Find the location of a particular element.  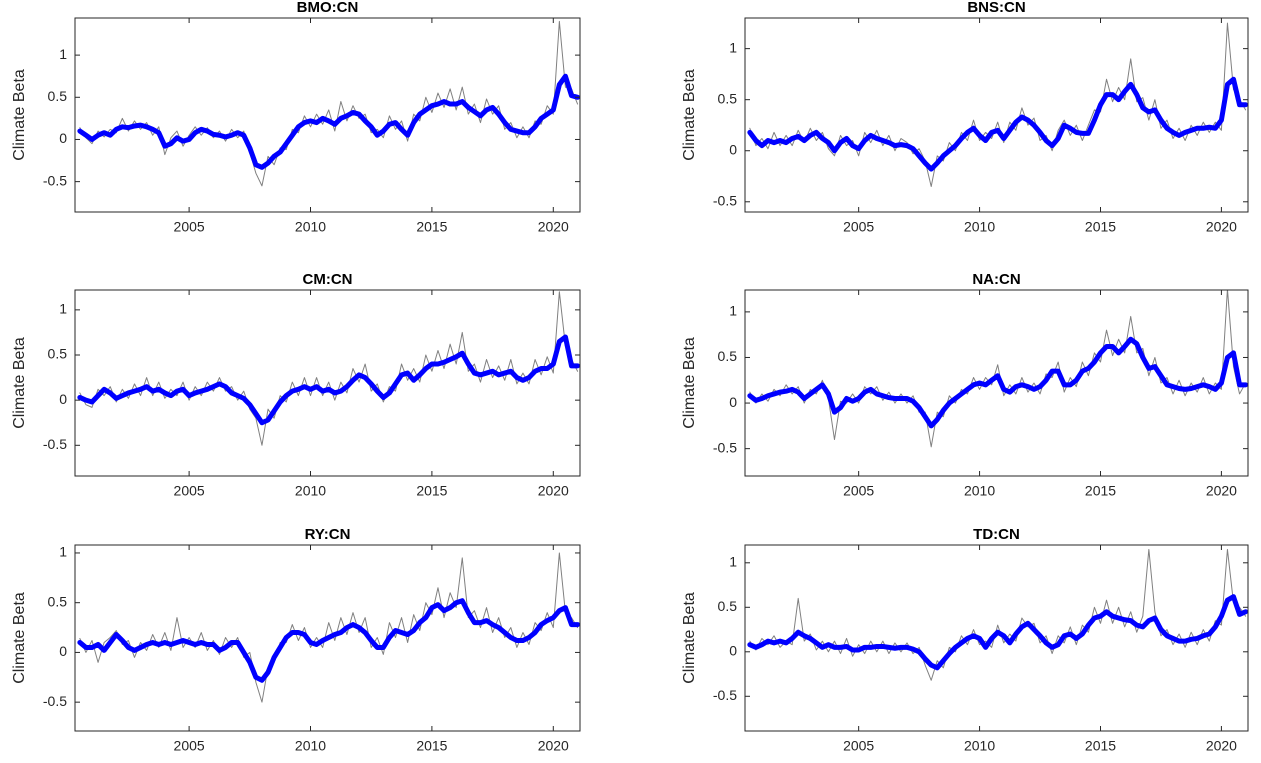

subplot-title: NA:CN is located at coordinates (996, 279).